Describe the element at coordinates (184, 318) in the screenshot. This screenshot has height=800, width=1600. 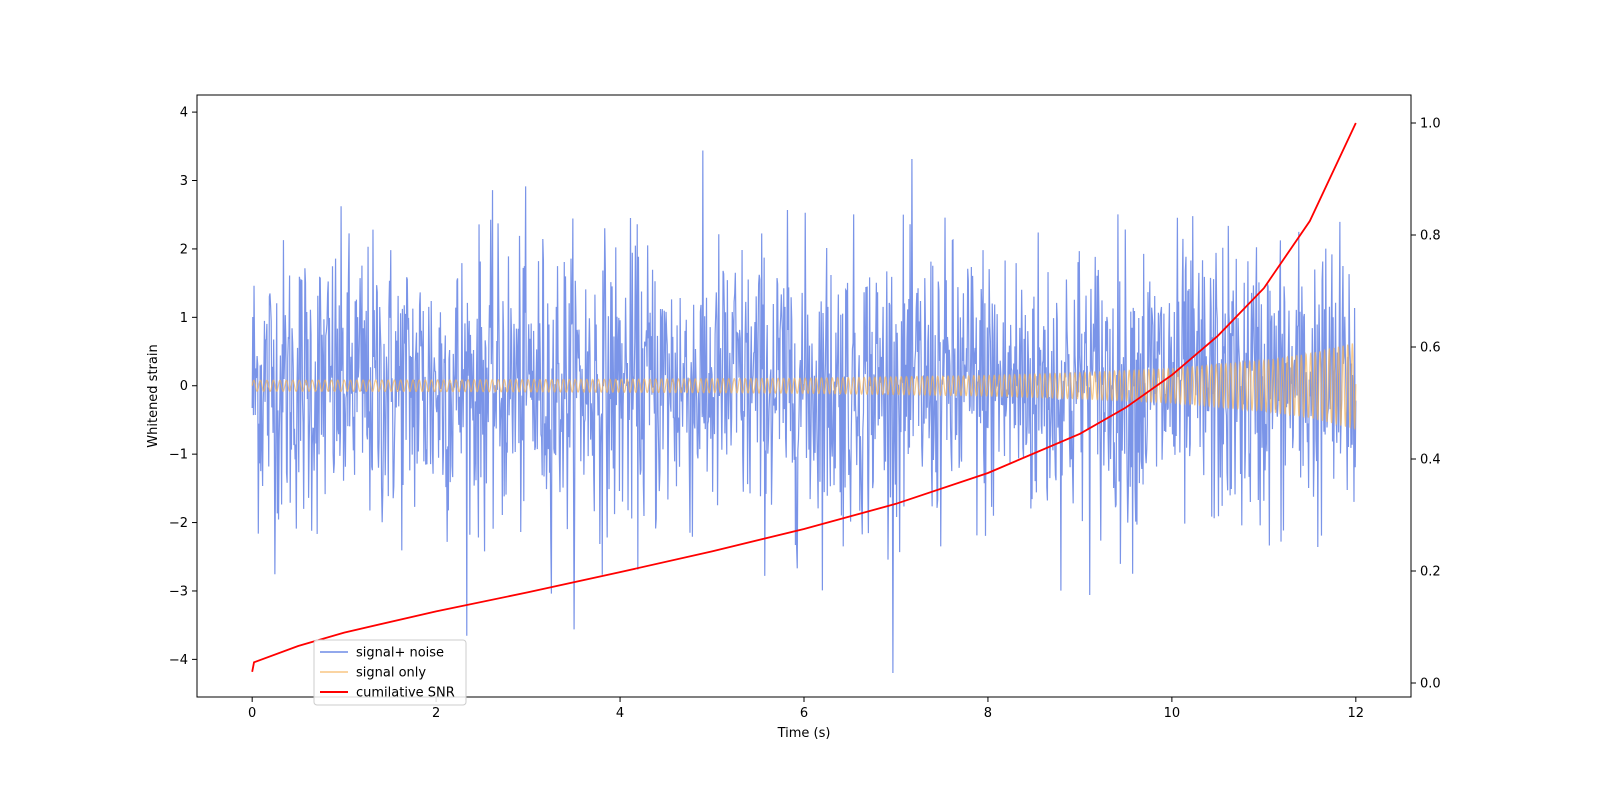
I see `y-tick-label-5: 1` at that location.